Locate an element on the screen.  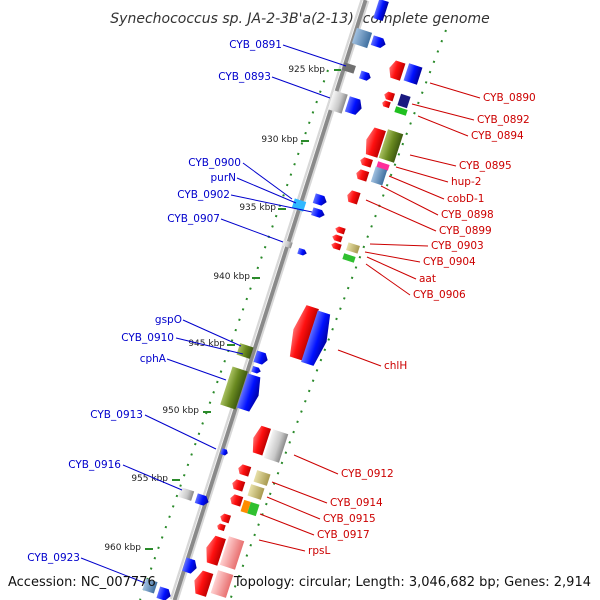
gene-label: cobD-1 is located at coordinates (465, 199).